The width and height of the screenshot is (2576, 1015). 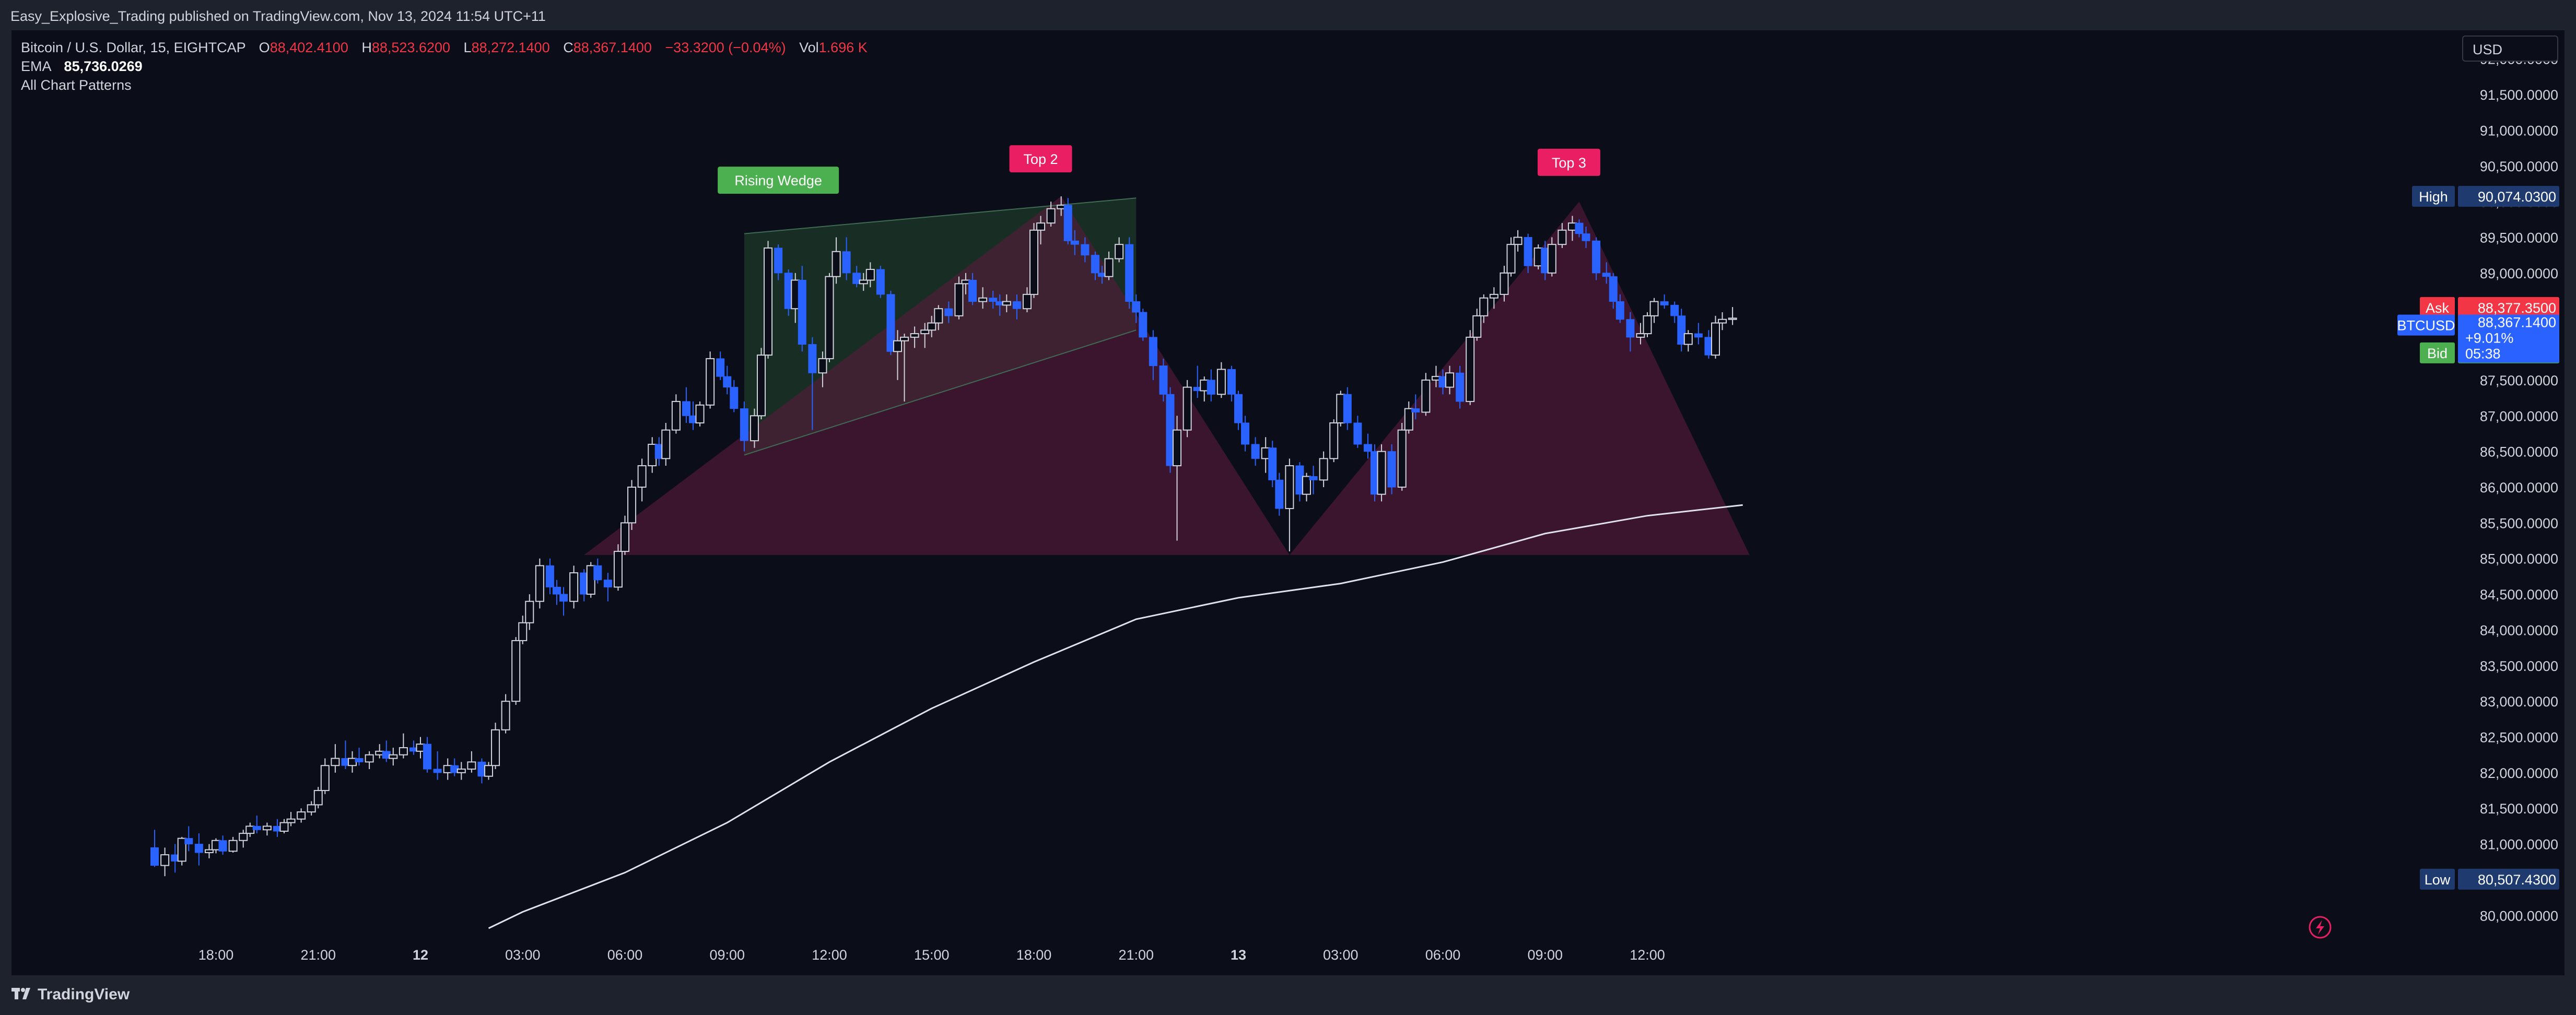 What do you see at coordinates (2438, 880) in the screenshot?
I see `low-tag-label: Low` at bounding box center [2438, 880].